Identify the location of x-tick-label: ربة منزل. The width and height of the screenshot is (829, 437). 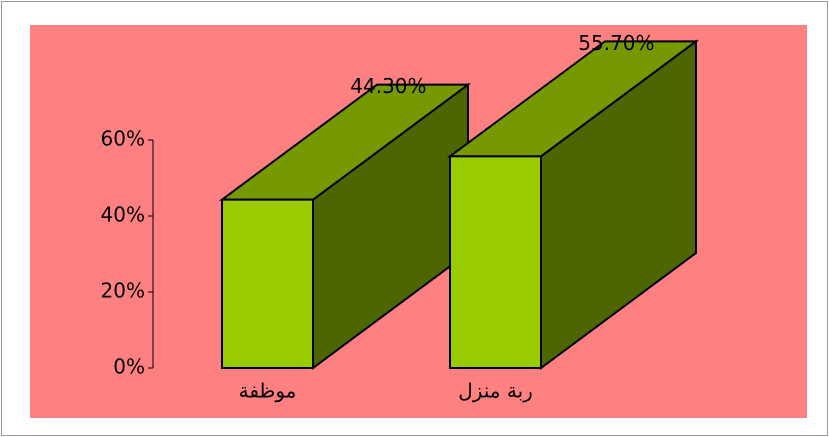
(495, 391).